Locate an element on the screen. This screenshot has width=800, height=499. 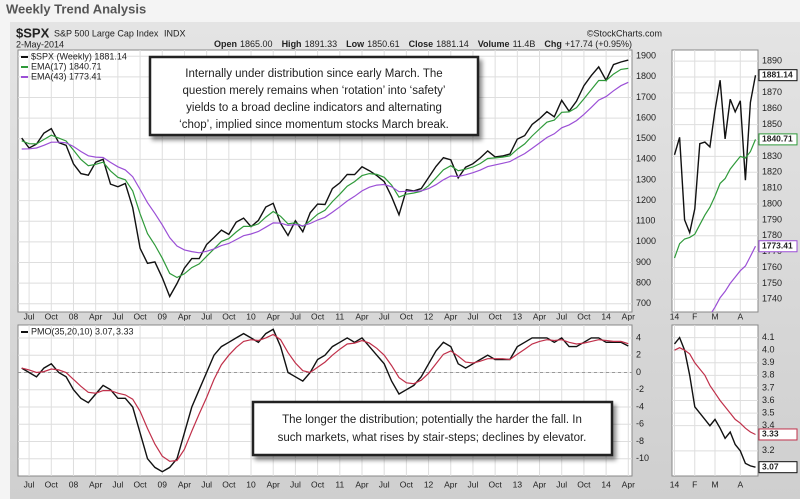
x-tick-label: F is located at coordinates (694, 316).